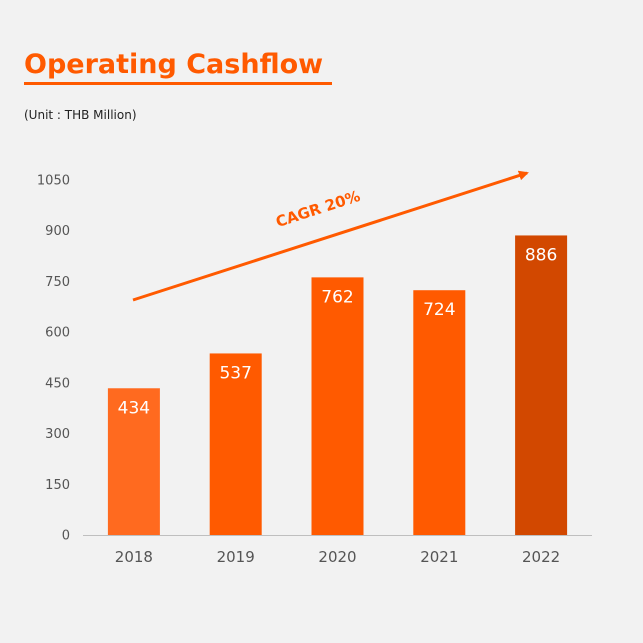 This screenshot has height=643, width=643. I want to click on cagr-label: CAGR 20%, so click(318, 209).